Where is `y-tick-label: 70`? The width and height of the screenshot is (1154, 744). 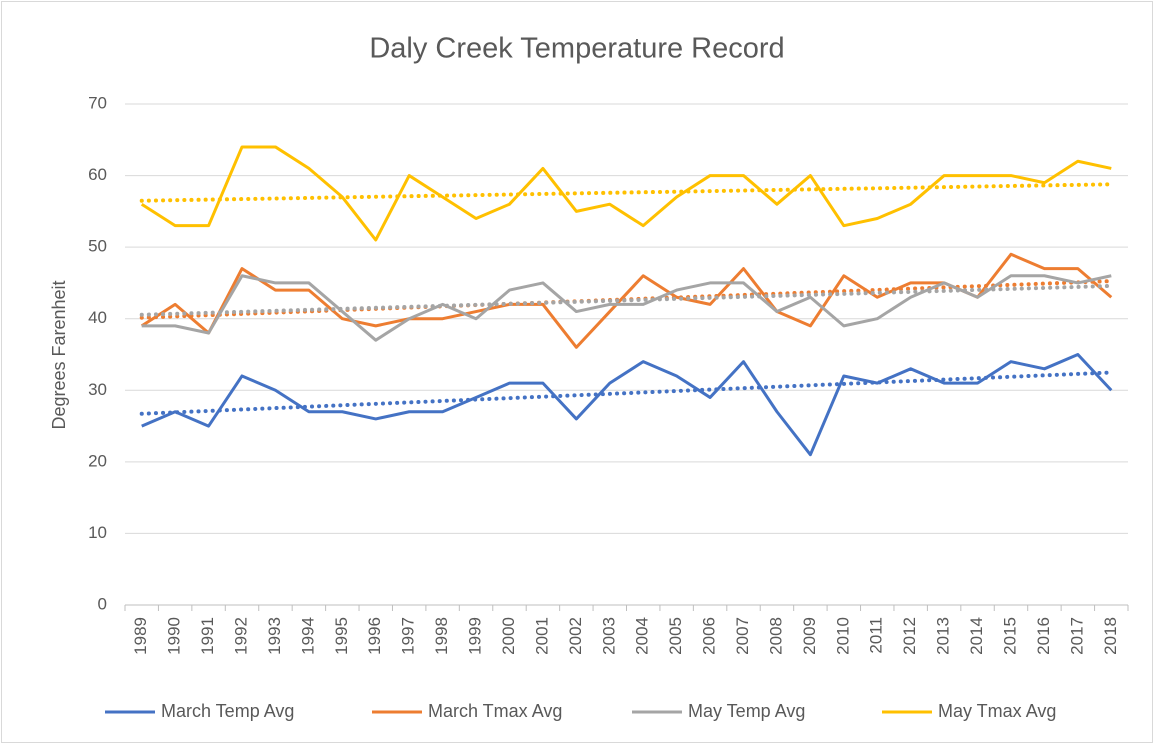
y-tick-label: 70 is located at coordinates (97, 102).